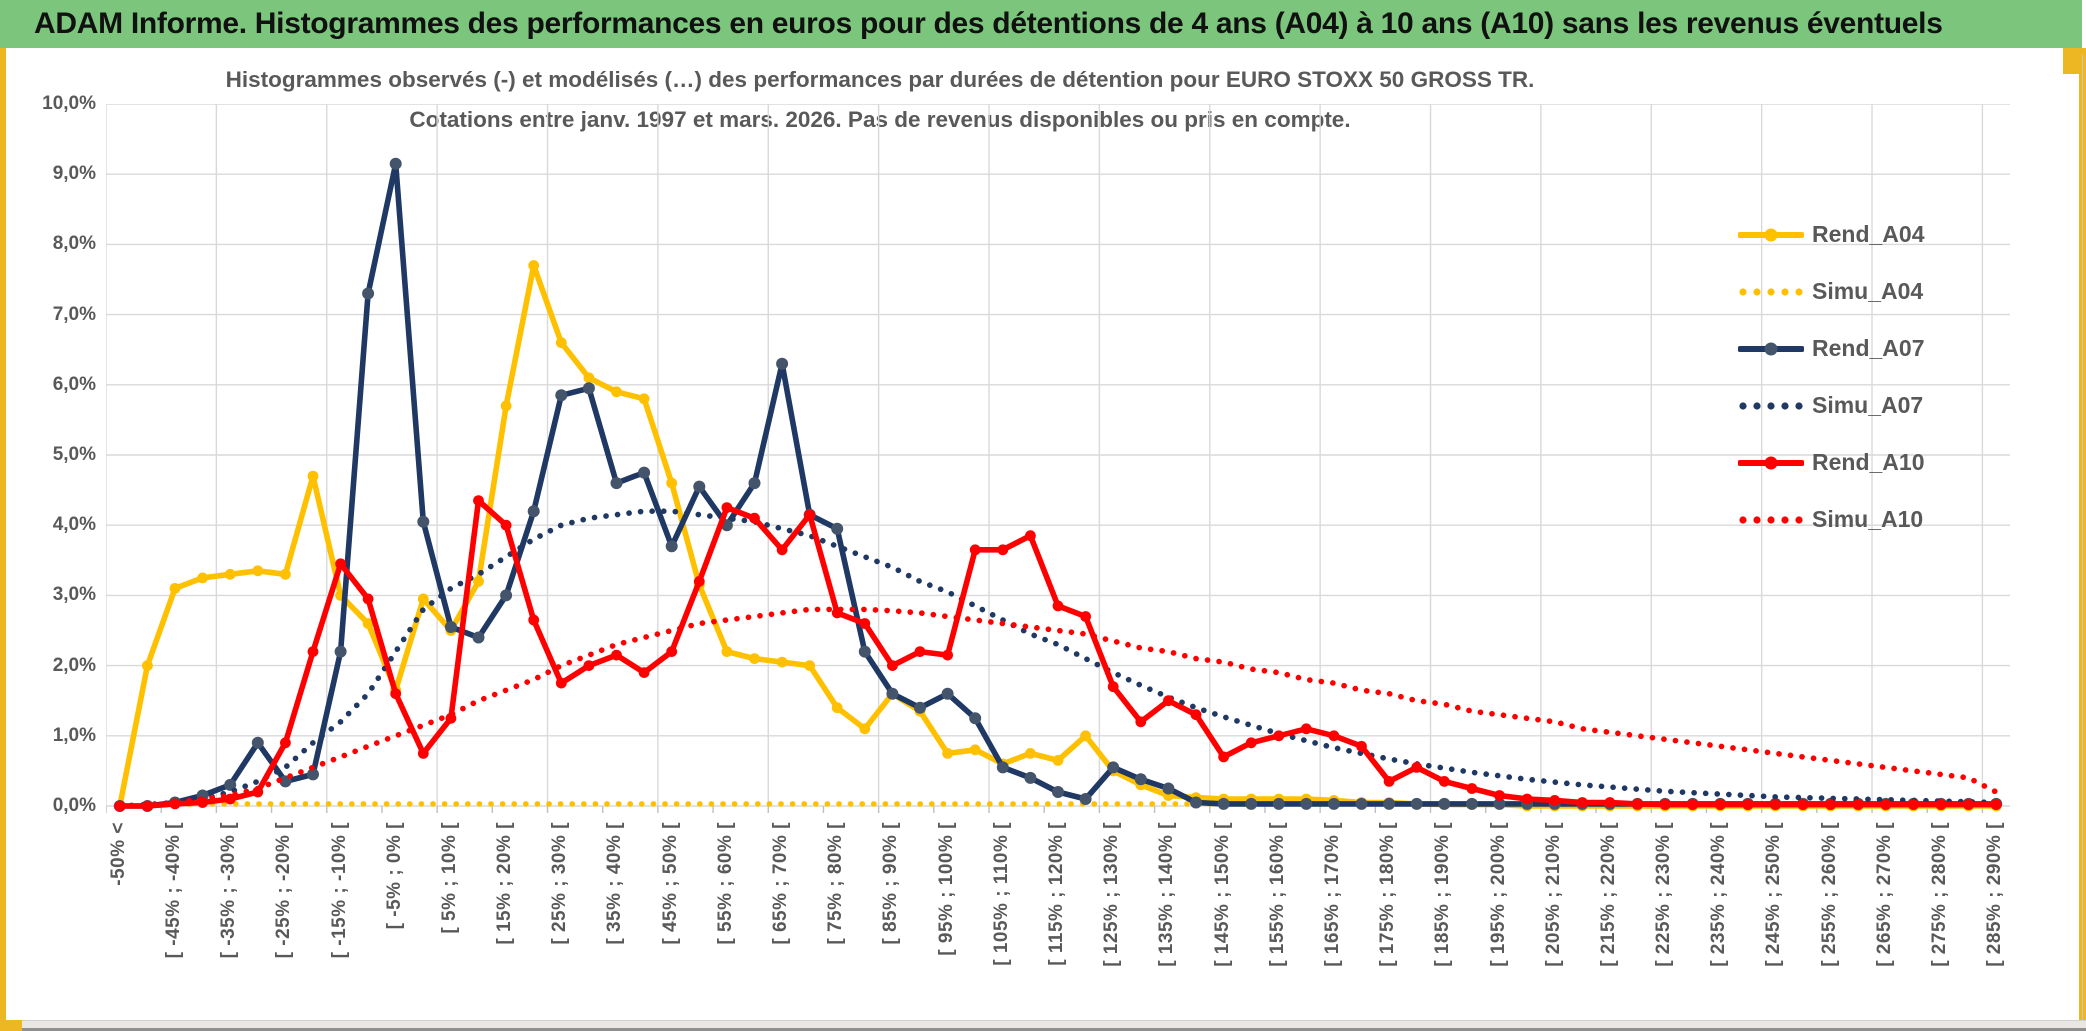 This screenshot has width=2086, height=1031. I want to click on x-tick-label: [ 35% ; 40% [, so click(615, 883).